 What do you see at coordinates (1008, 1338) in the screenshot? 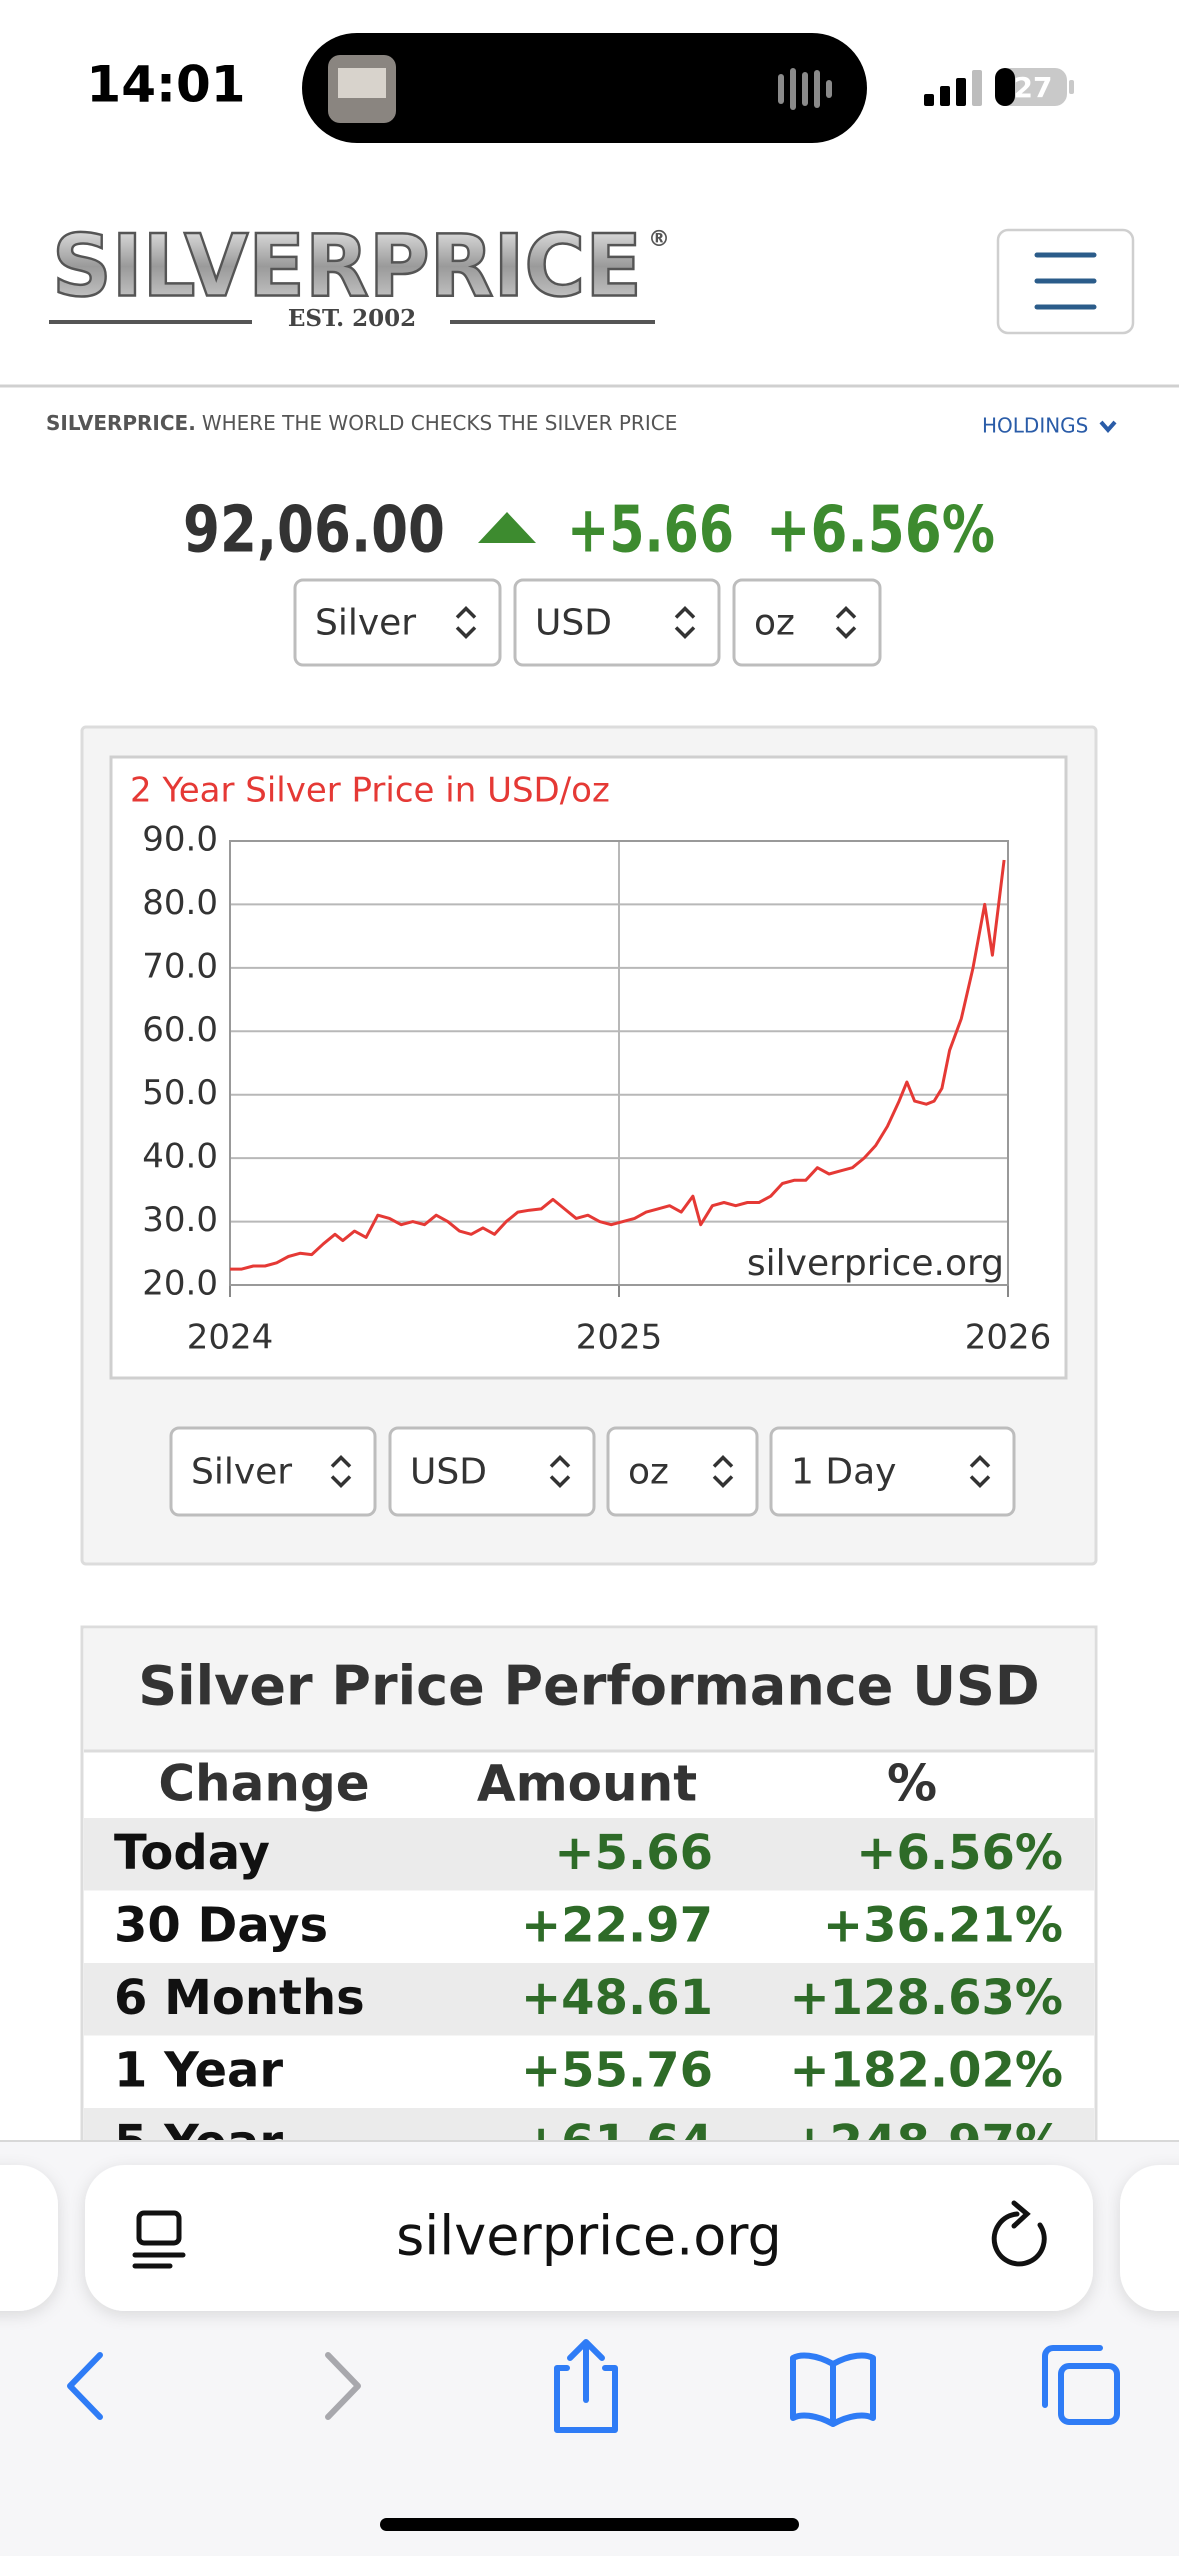
I see `x-tick-label: 2026` at bounding box center [1008, 1338].